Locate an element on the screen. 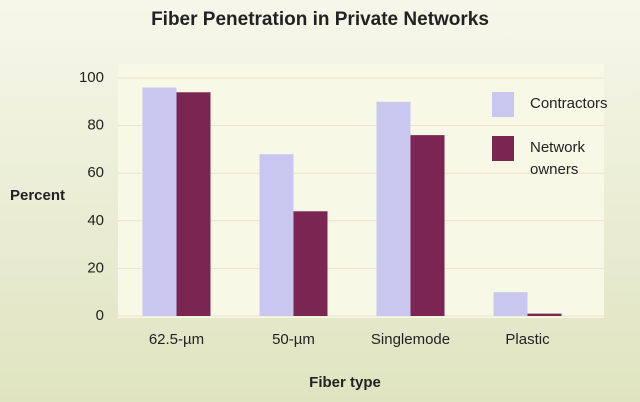 Image resolution: width=640 pixels, height=402 pixels. x-tick-label: Plastic is located at coordinates (527, 339).